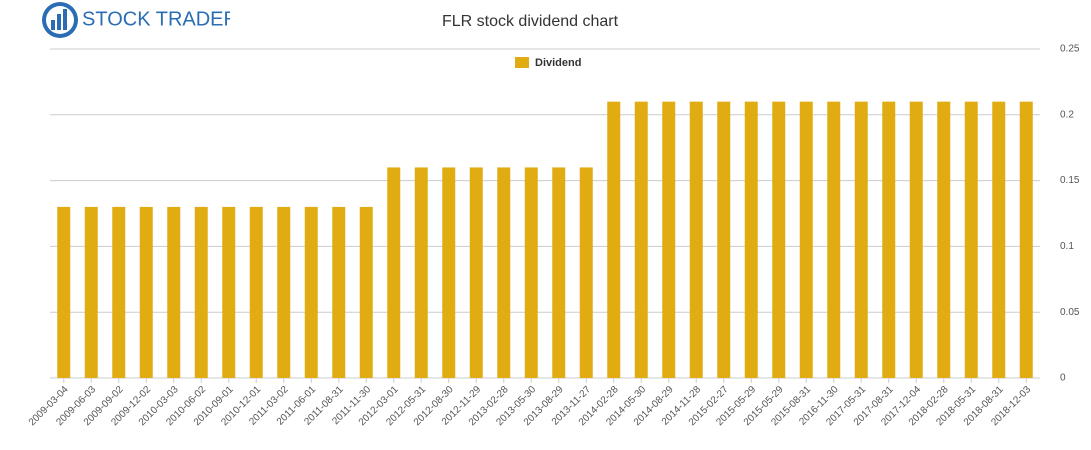  I want to click on chart-title: FLR stock dividend chart, so click(530, 21).